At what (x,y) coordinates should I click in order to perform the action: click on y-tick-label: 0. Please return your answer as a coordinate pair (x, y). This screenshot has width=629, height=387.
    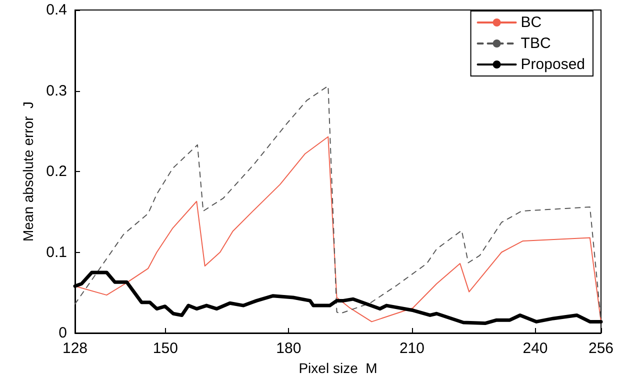
    Looking at the image, I should click on (62, 333).